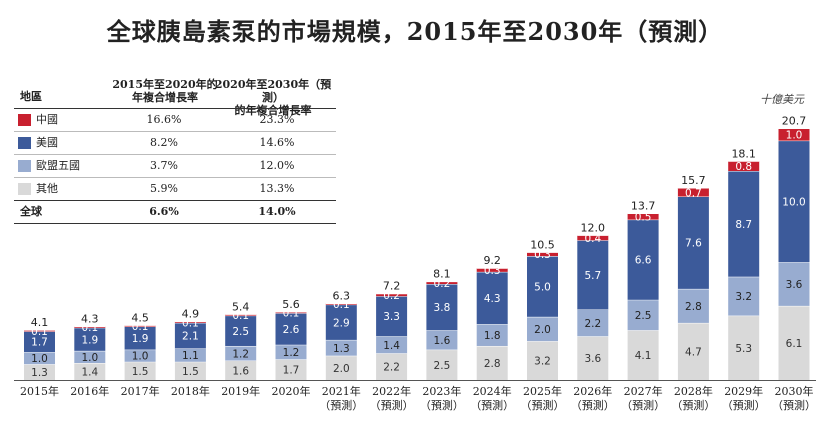 Image resolution: width=830 pixels, height=429 pixels. What do you see at coordinates (164, 165) in the screenshot?
I see `row-cagr1: 3.7%` at bounding box center [164, 165].